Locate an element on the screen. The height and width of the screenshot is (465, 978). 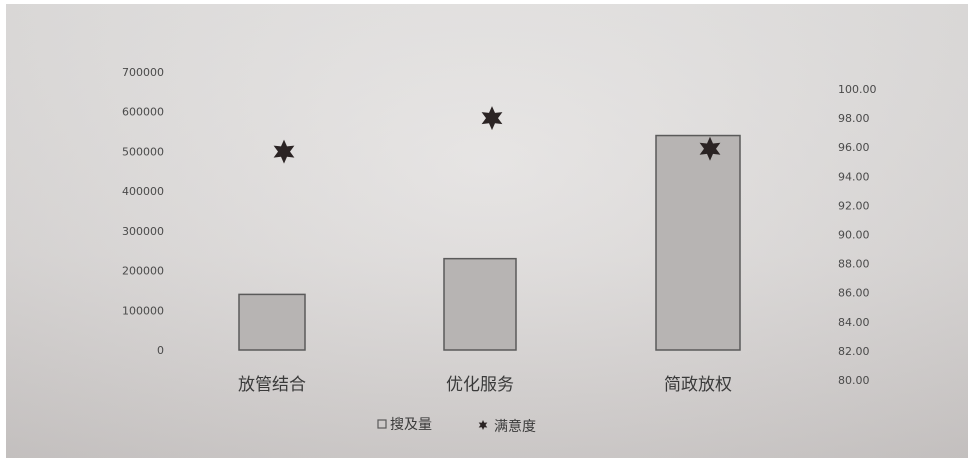
legend: 搜及量 满意度 is located at coordinates (456, 426).